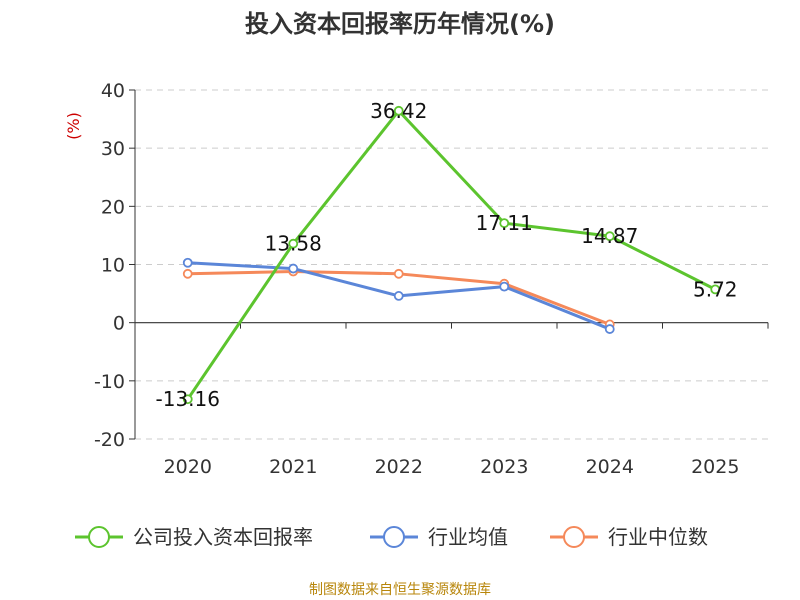 This screenshot has height=600, width=800. I want to click on y-tick-label: -20, so click(109, 440).